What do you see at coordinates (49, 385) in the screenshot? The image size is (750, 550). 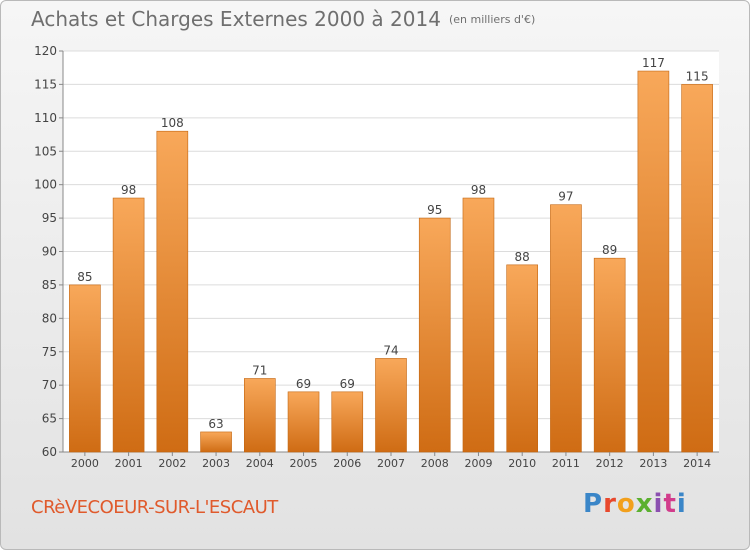 I see `y-tick-label: 70` at bounding box center [49, 385].